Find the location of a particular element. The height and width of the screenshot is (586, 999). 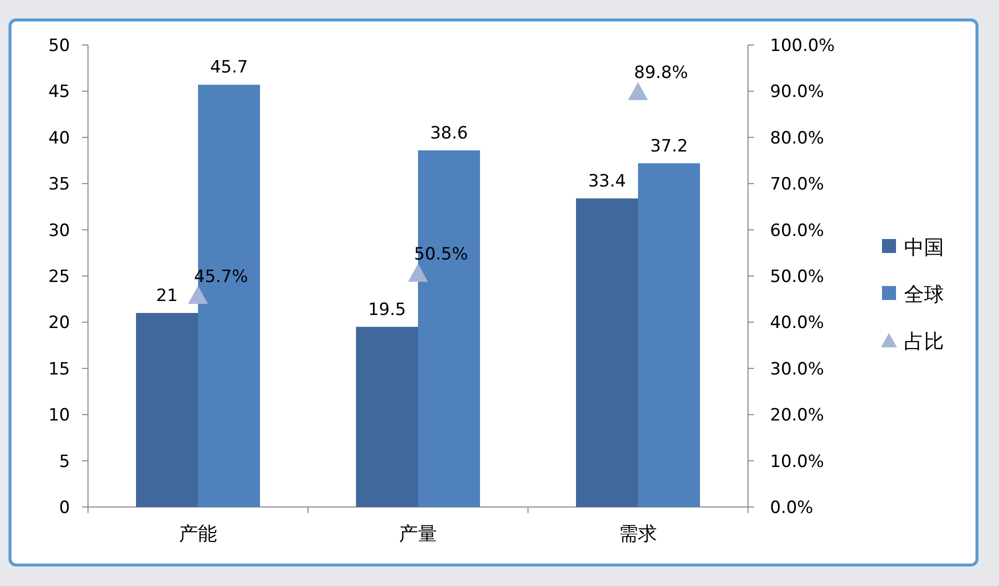

y2-tick-label: 10.0% is located at coordinates (797, 462).